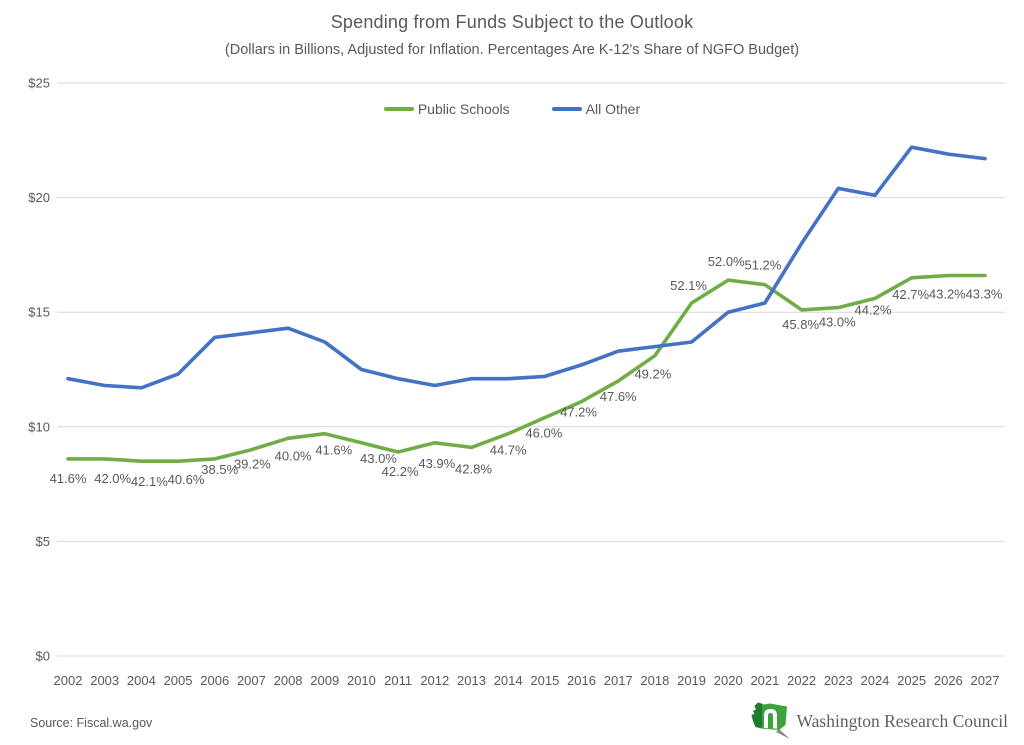 This screenshot has width=1024, height=745. Describe the element at coordinates (902, 720) in the screenshot. I see `brand-name: Washington Research Council` at that location.